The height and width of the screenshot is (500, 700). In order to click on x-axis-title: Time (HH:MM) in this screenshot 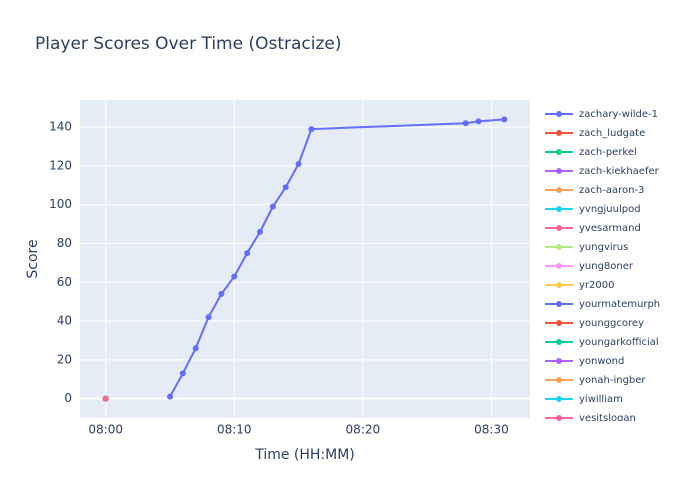, I will do `click(304, 455)`.